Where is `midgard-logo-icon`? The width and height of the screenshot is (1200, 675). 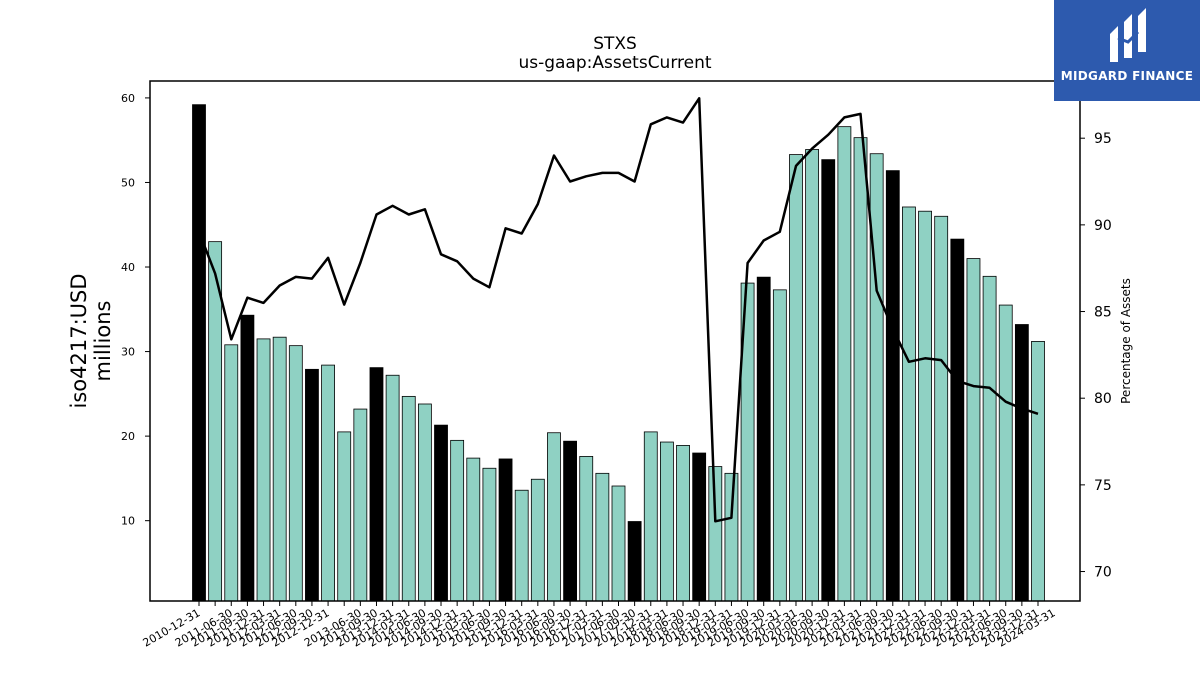 midgard-logo-icon is located at coordinates (1128, 35).